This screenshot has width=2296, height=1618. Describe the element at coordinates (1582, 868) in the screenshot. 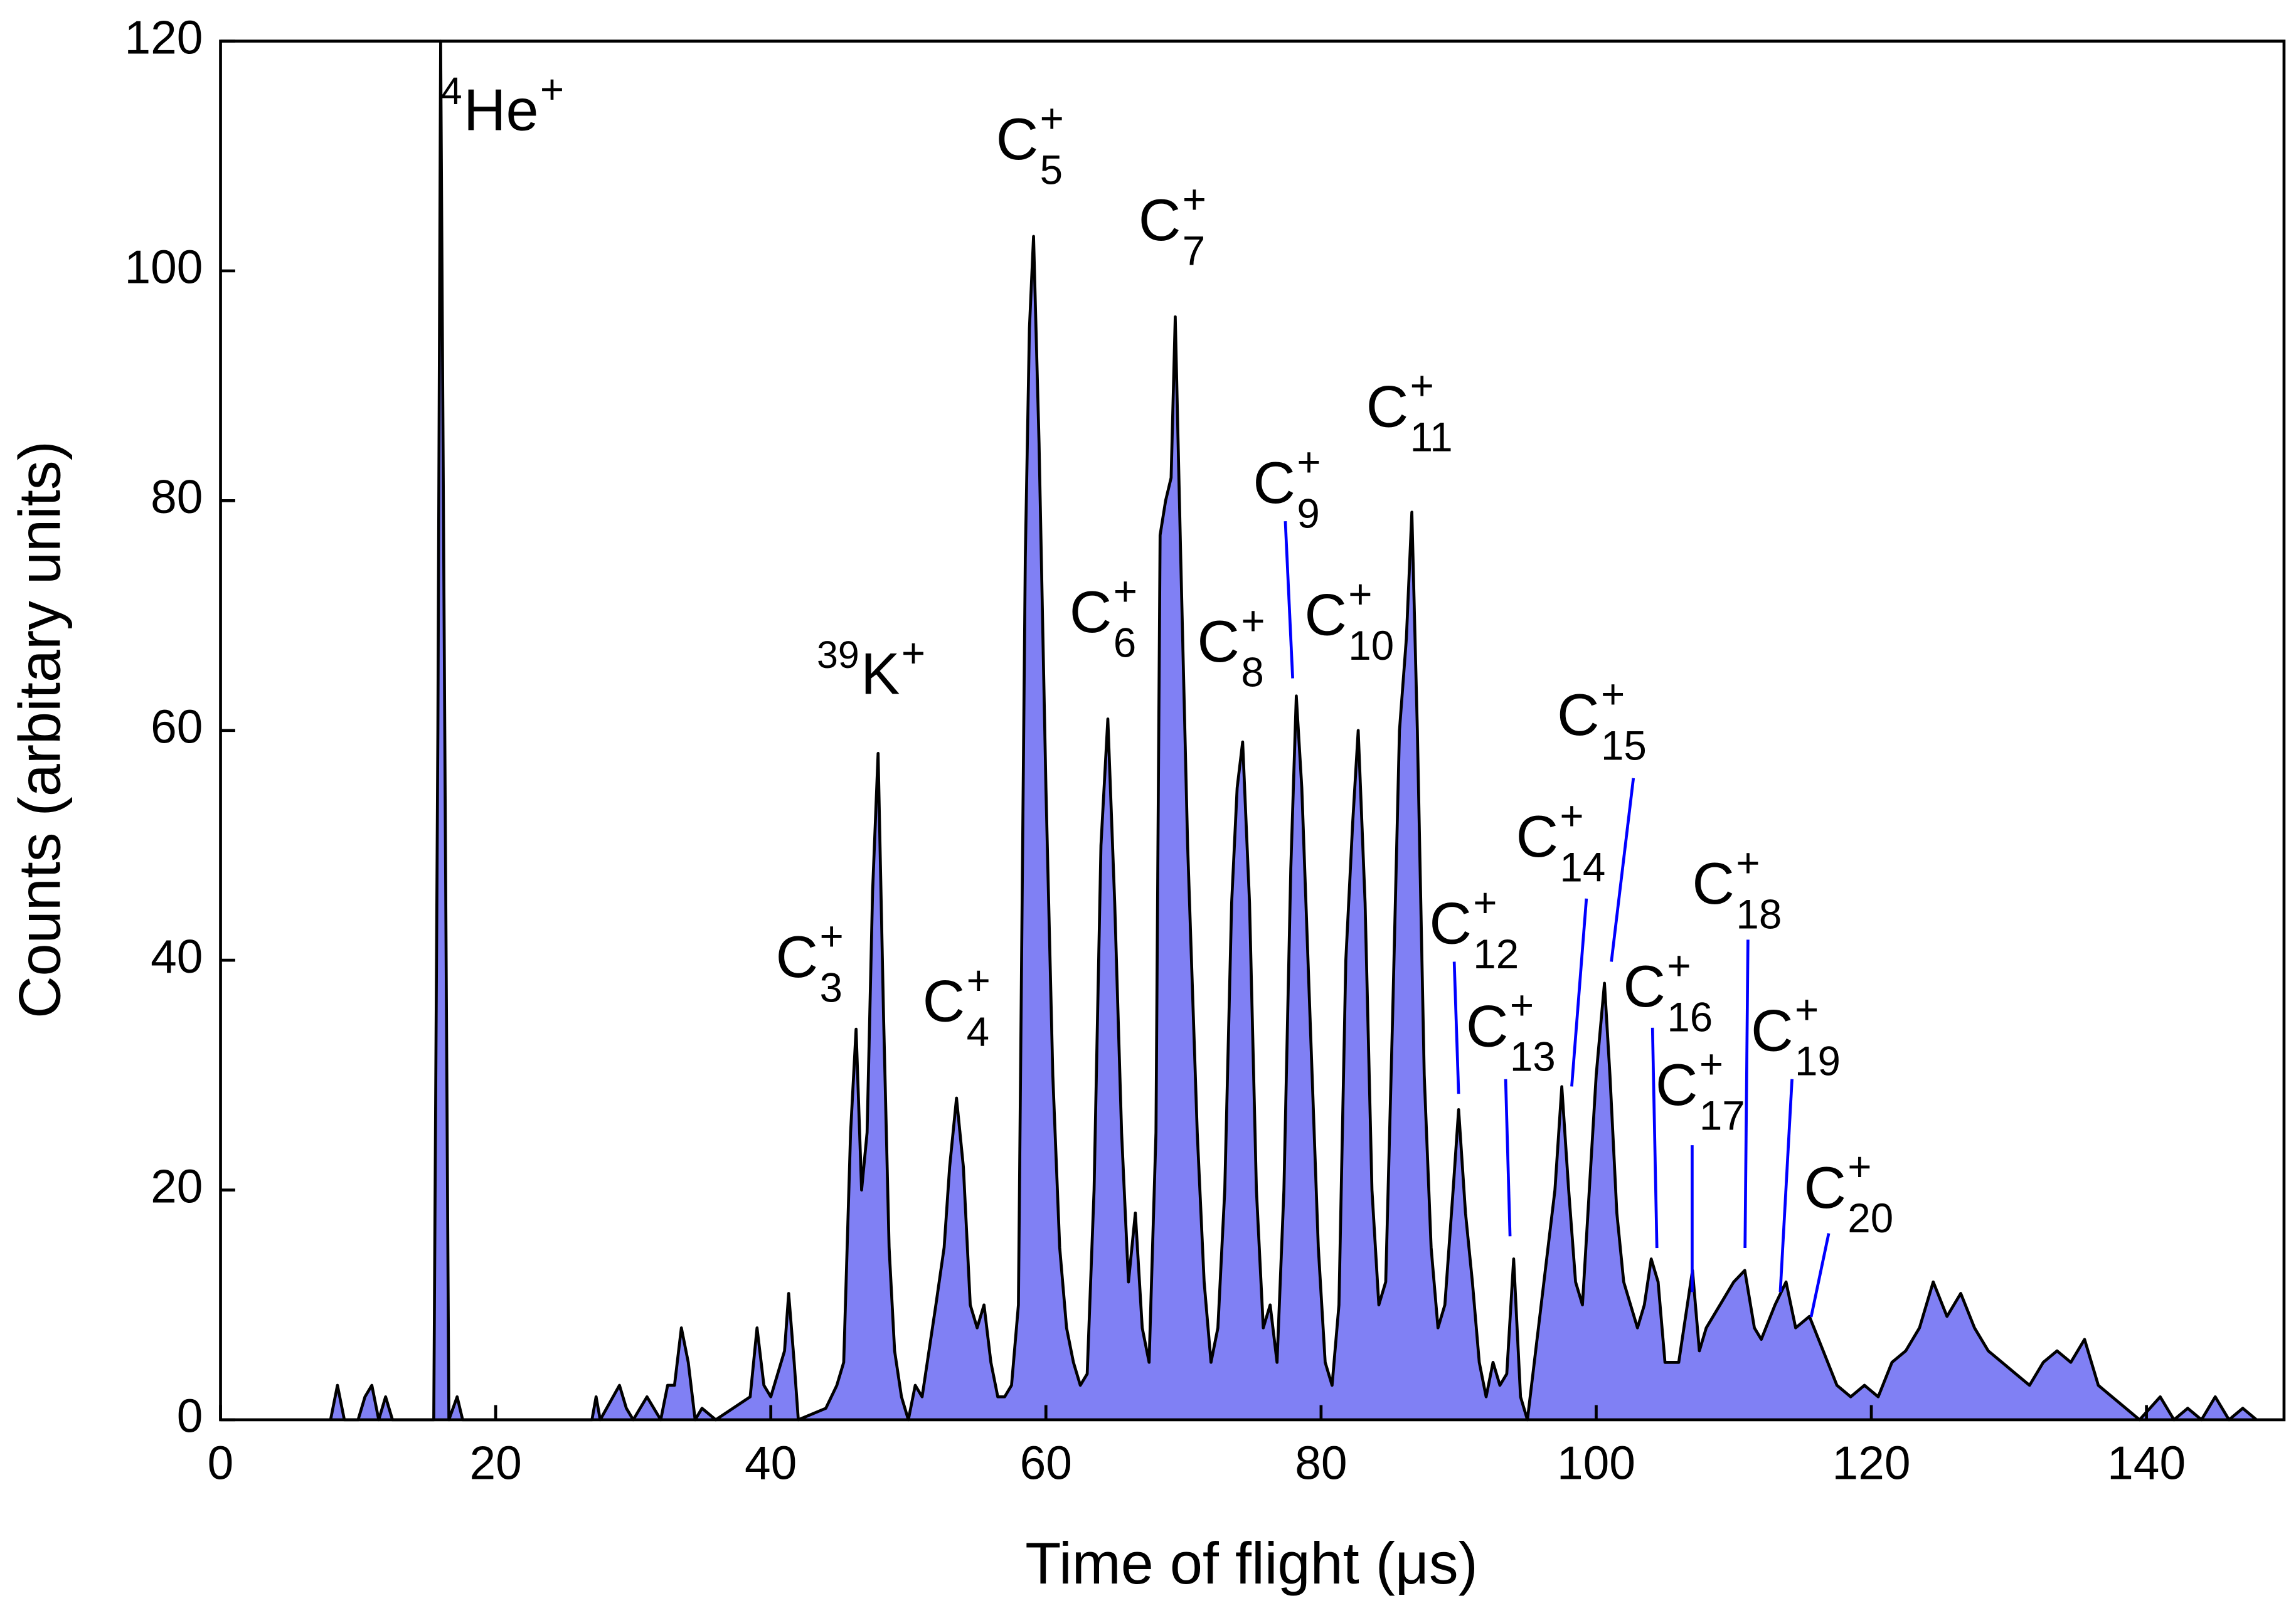

I see `annotation-subscript: 14` at that location.